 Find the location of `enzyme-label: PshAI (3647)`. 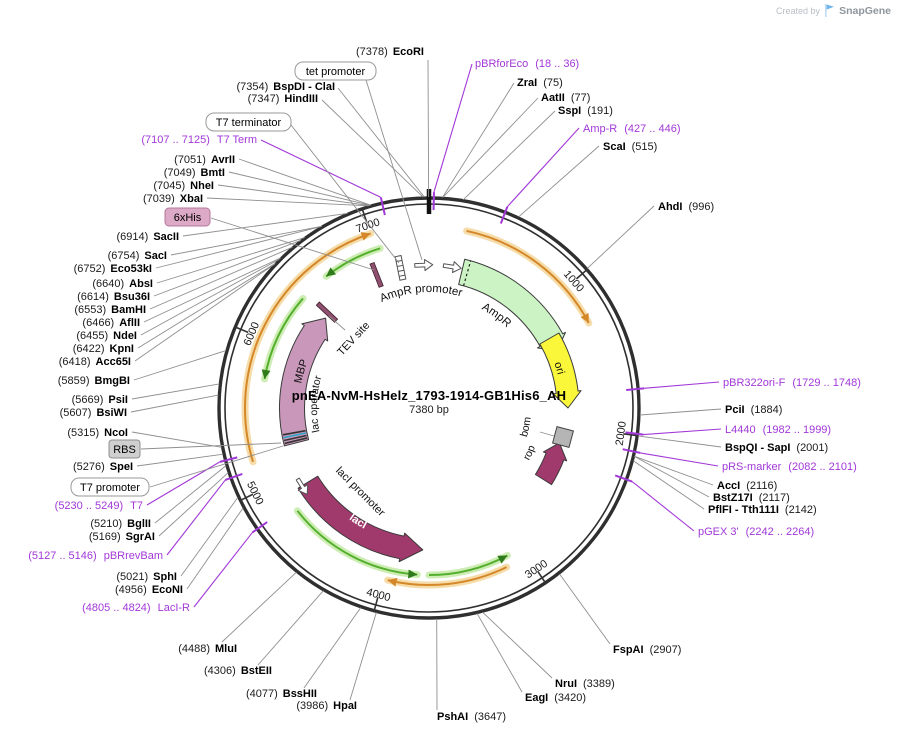

enzyme-label: PshAI (3647) is located at coordinates (471, 717).